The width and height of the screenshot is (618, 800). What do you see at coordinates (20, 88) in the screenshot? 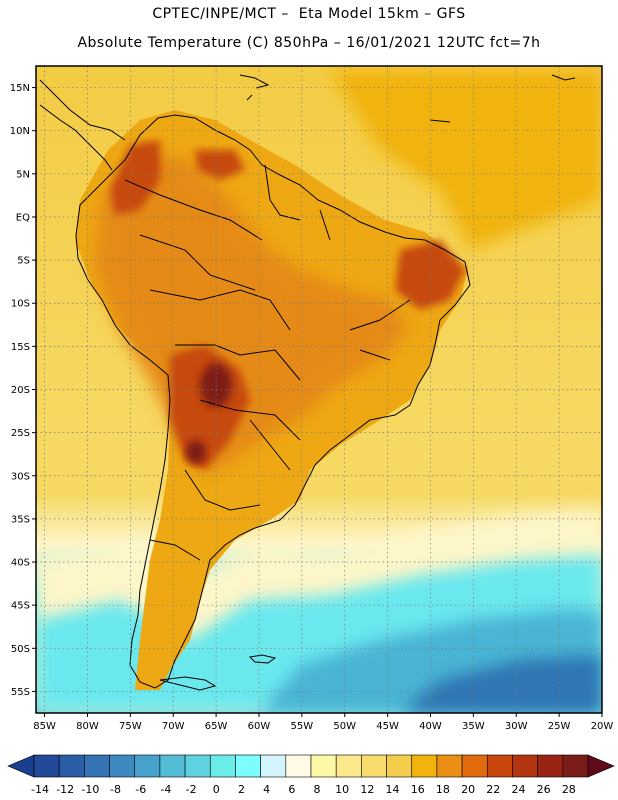
I see `lat-tick-label: 15N` at bounding box center [20, 88].